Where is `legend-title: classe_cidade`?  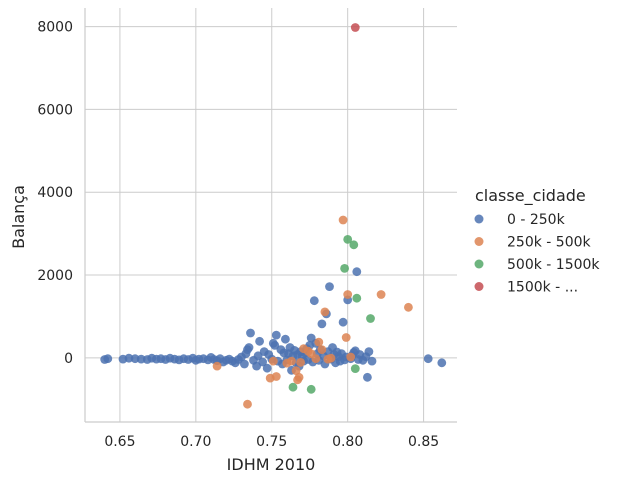
legend-title: classe_cidade is located at coordinates (530, 196).